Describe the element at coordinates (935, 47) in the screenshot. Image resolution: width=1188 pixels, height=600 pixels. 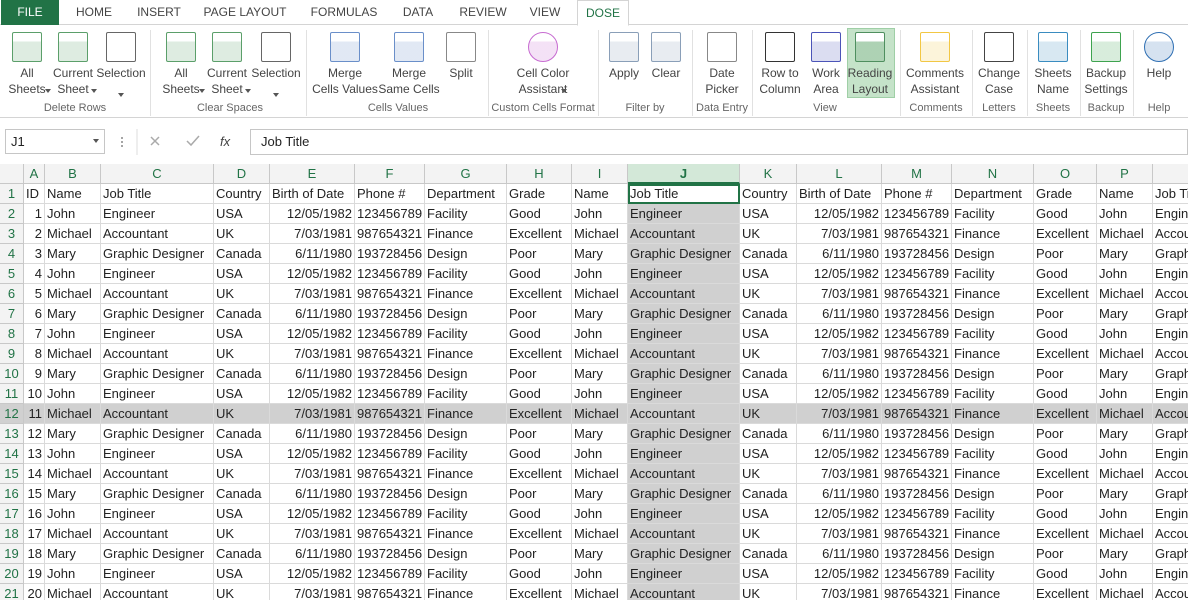
I see `button-icon` at that location.